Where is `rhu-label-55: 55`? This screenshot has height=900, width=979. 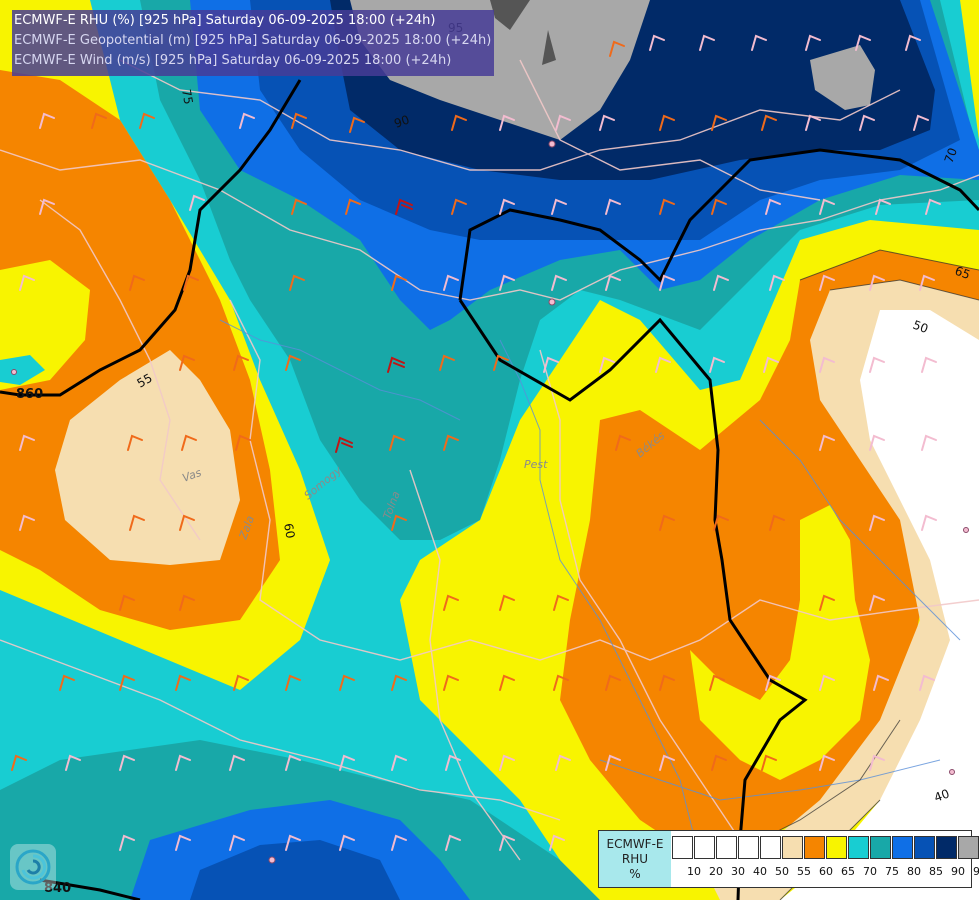 rhu-label-55: 55 is located at coordinates (145, 381).